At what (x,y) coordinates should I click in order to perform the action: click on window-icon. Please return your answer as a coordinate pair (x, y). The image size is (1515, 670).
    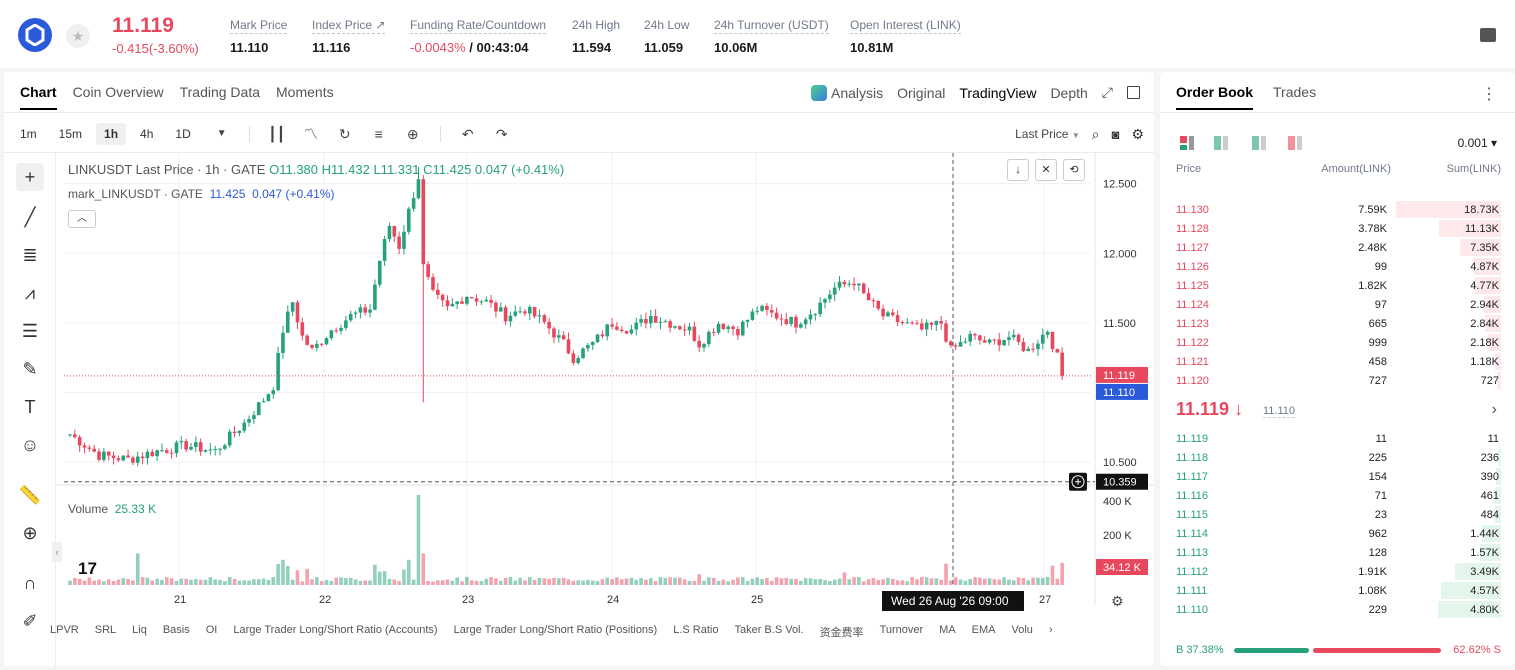
    Looking at the image, I should click on (1133, 92).